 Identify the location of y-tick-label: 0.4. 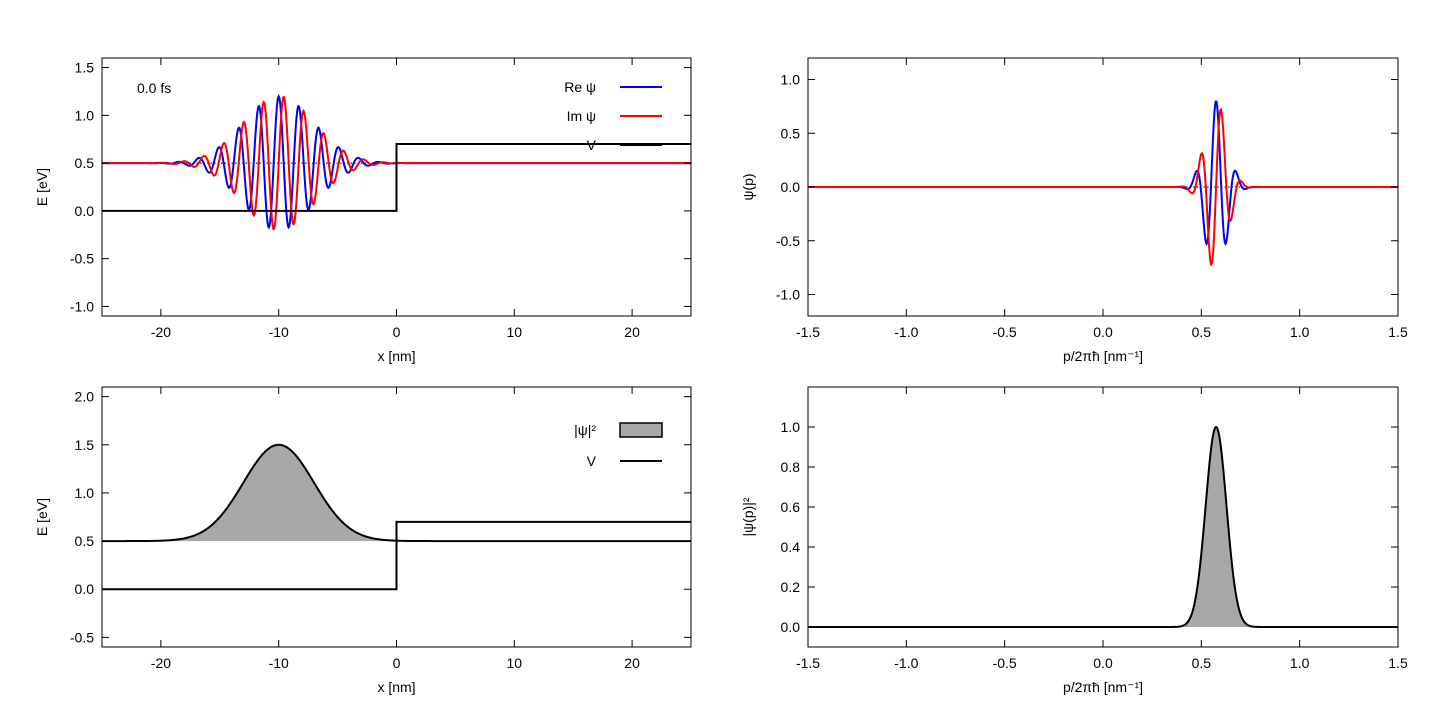
(791, 547).